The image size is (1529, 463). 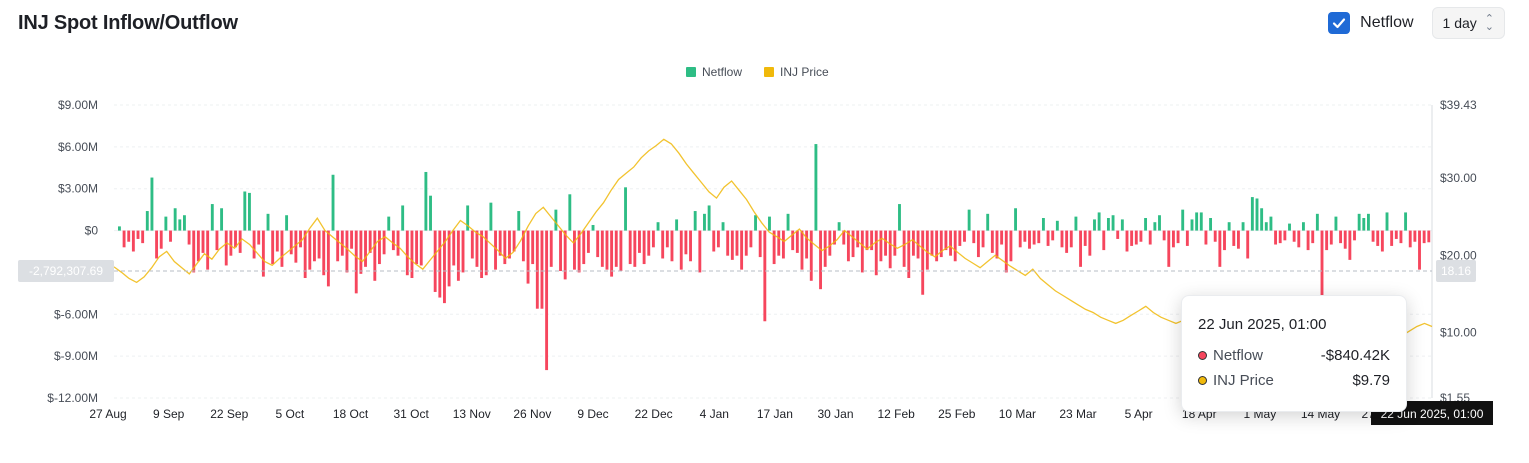 I want to click on y-tick-label: $0, so click(x=92, y=231).